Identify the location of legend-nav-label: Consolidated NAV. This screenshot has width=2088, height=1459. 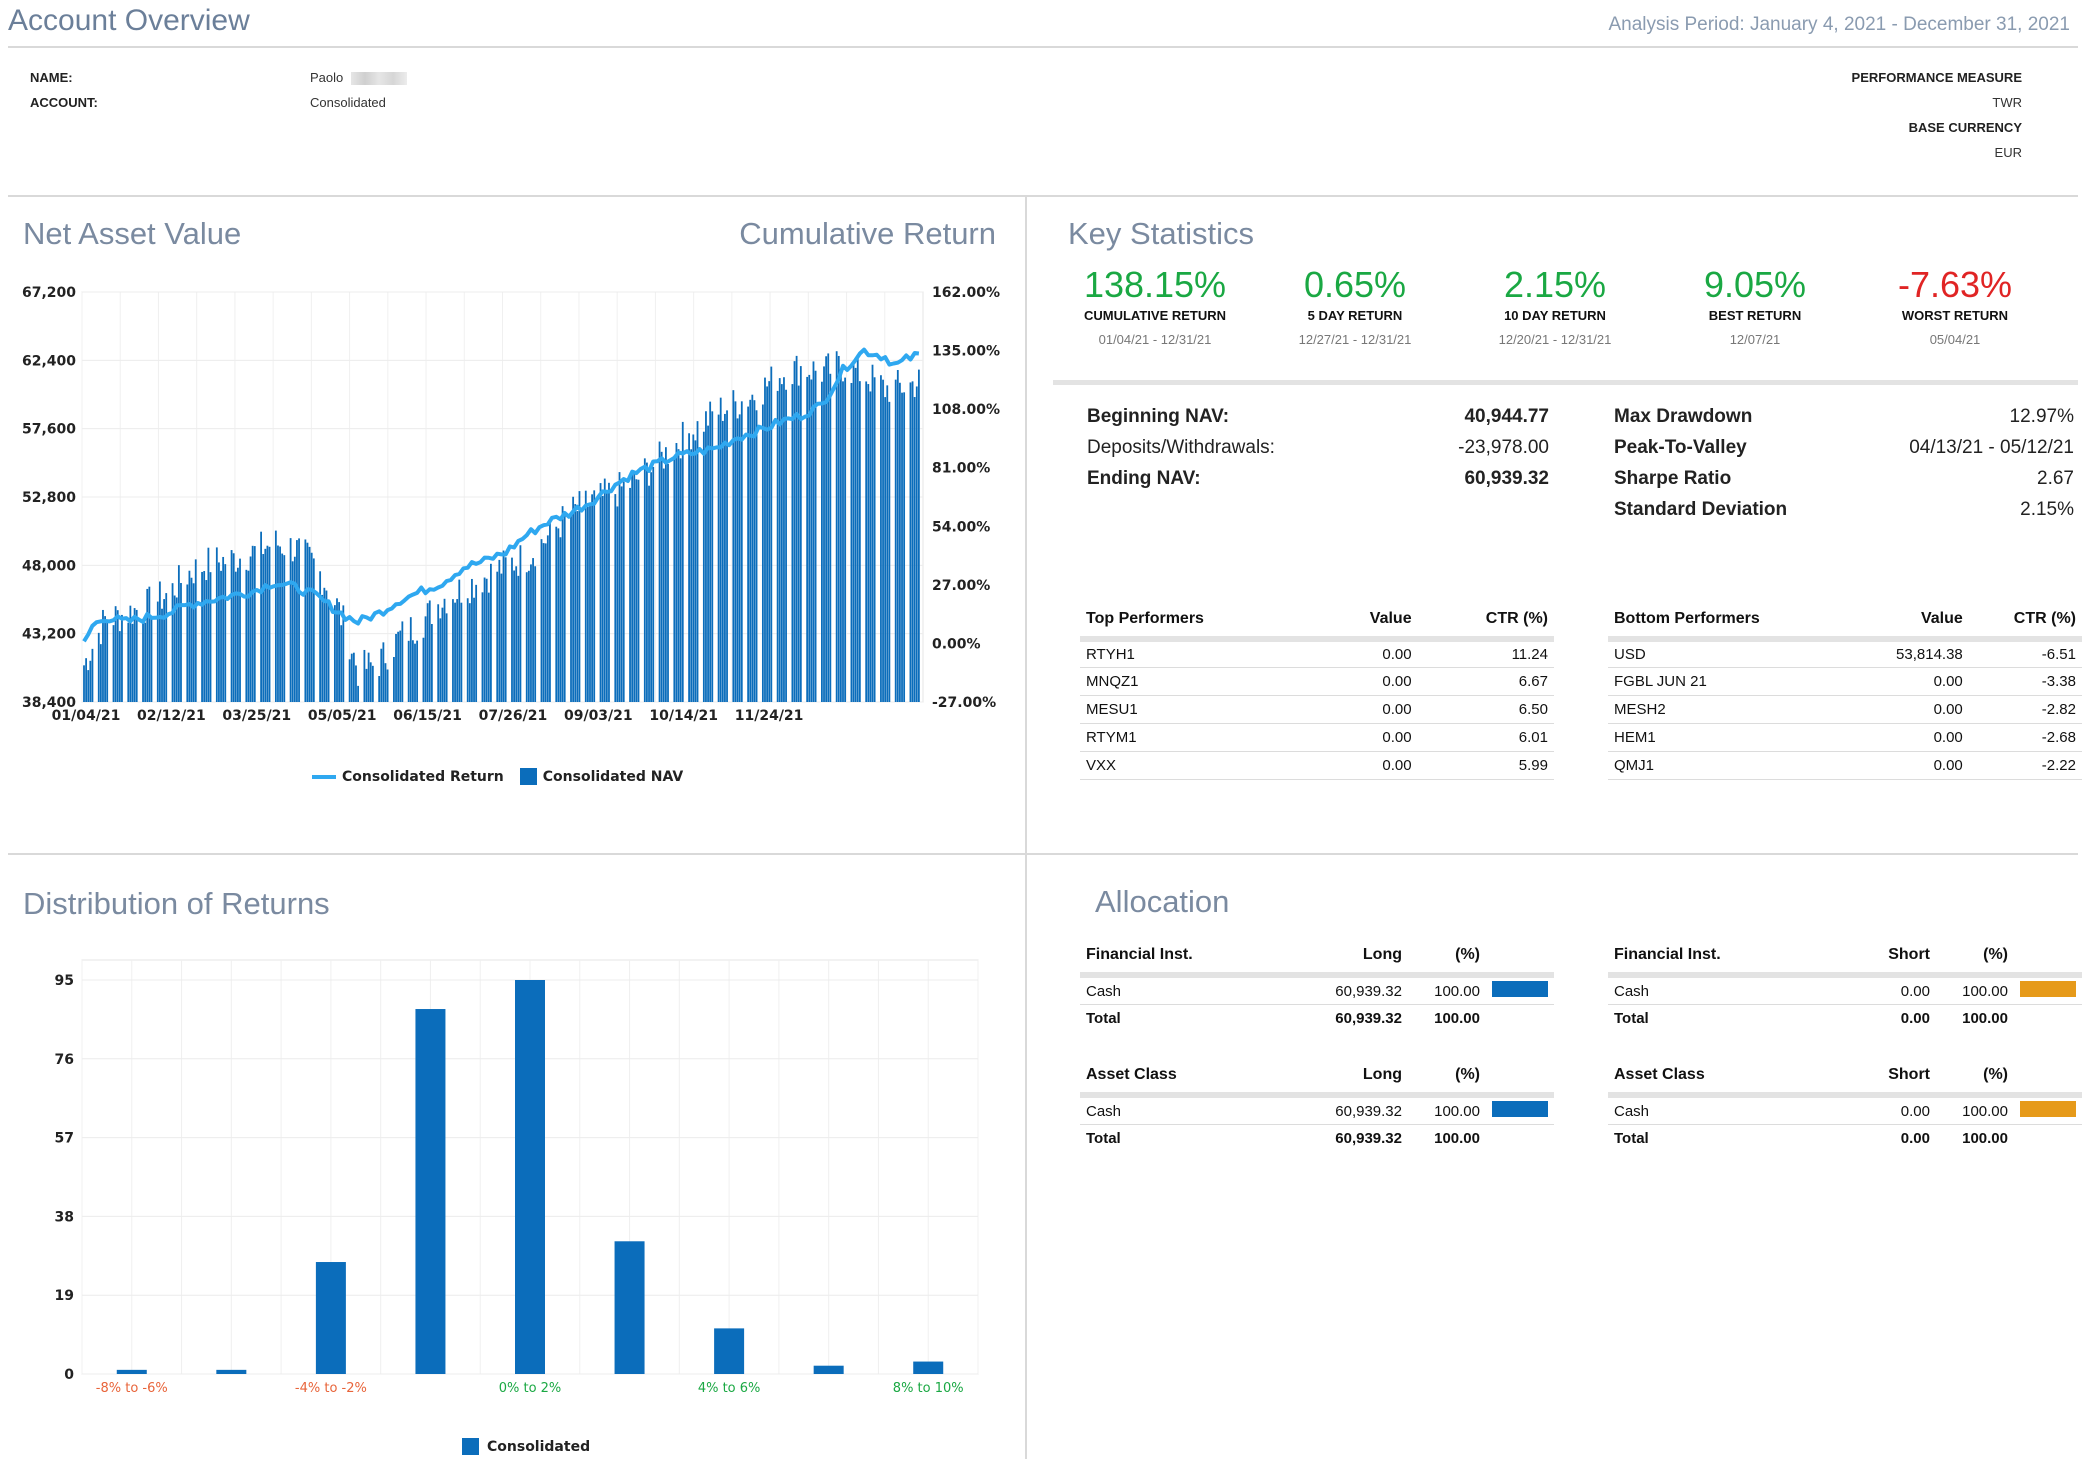
(613, 776).